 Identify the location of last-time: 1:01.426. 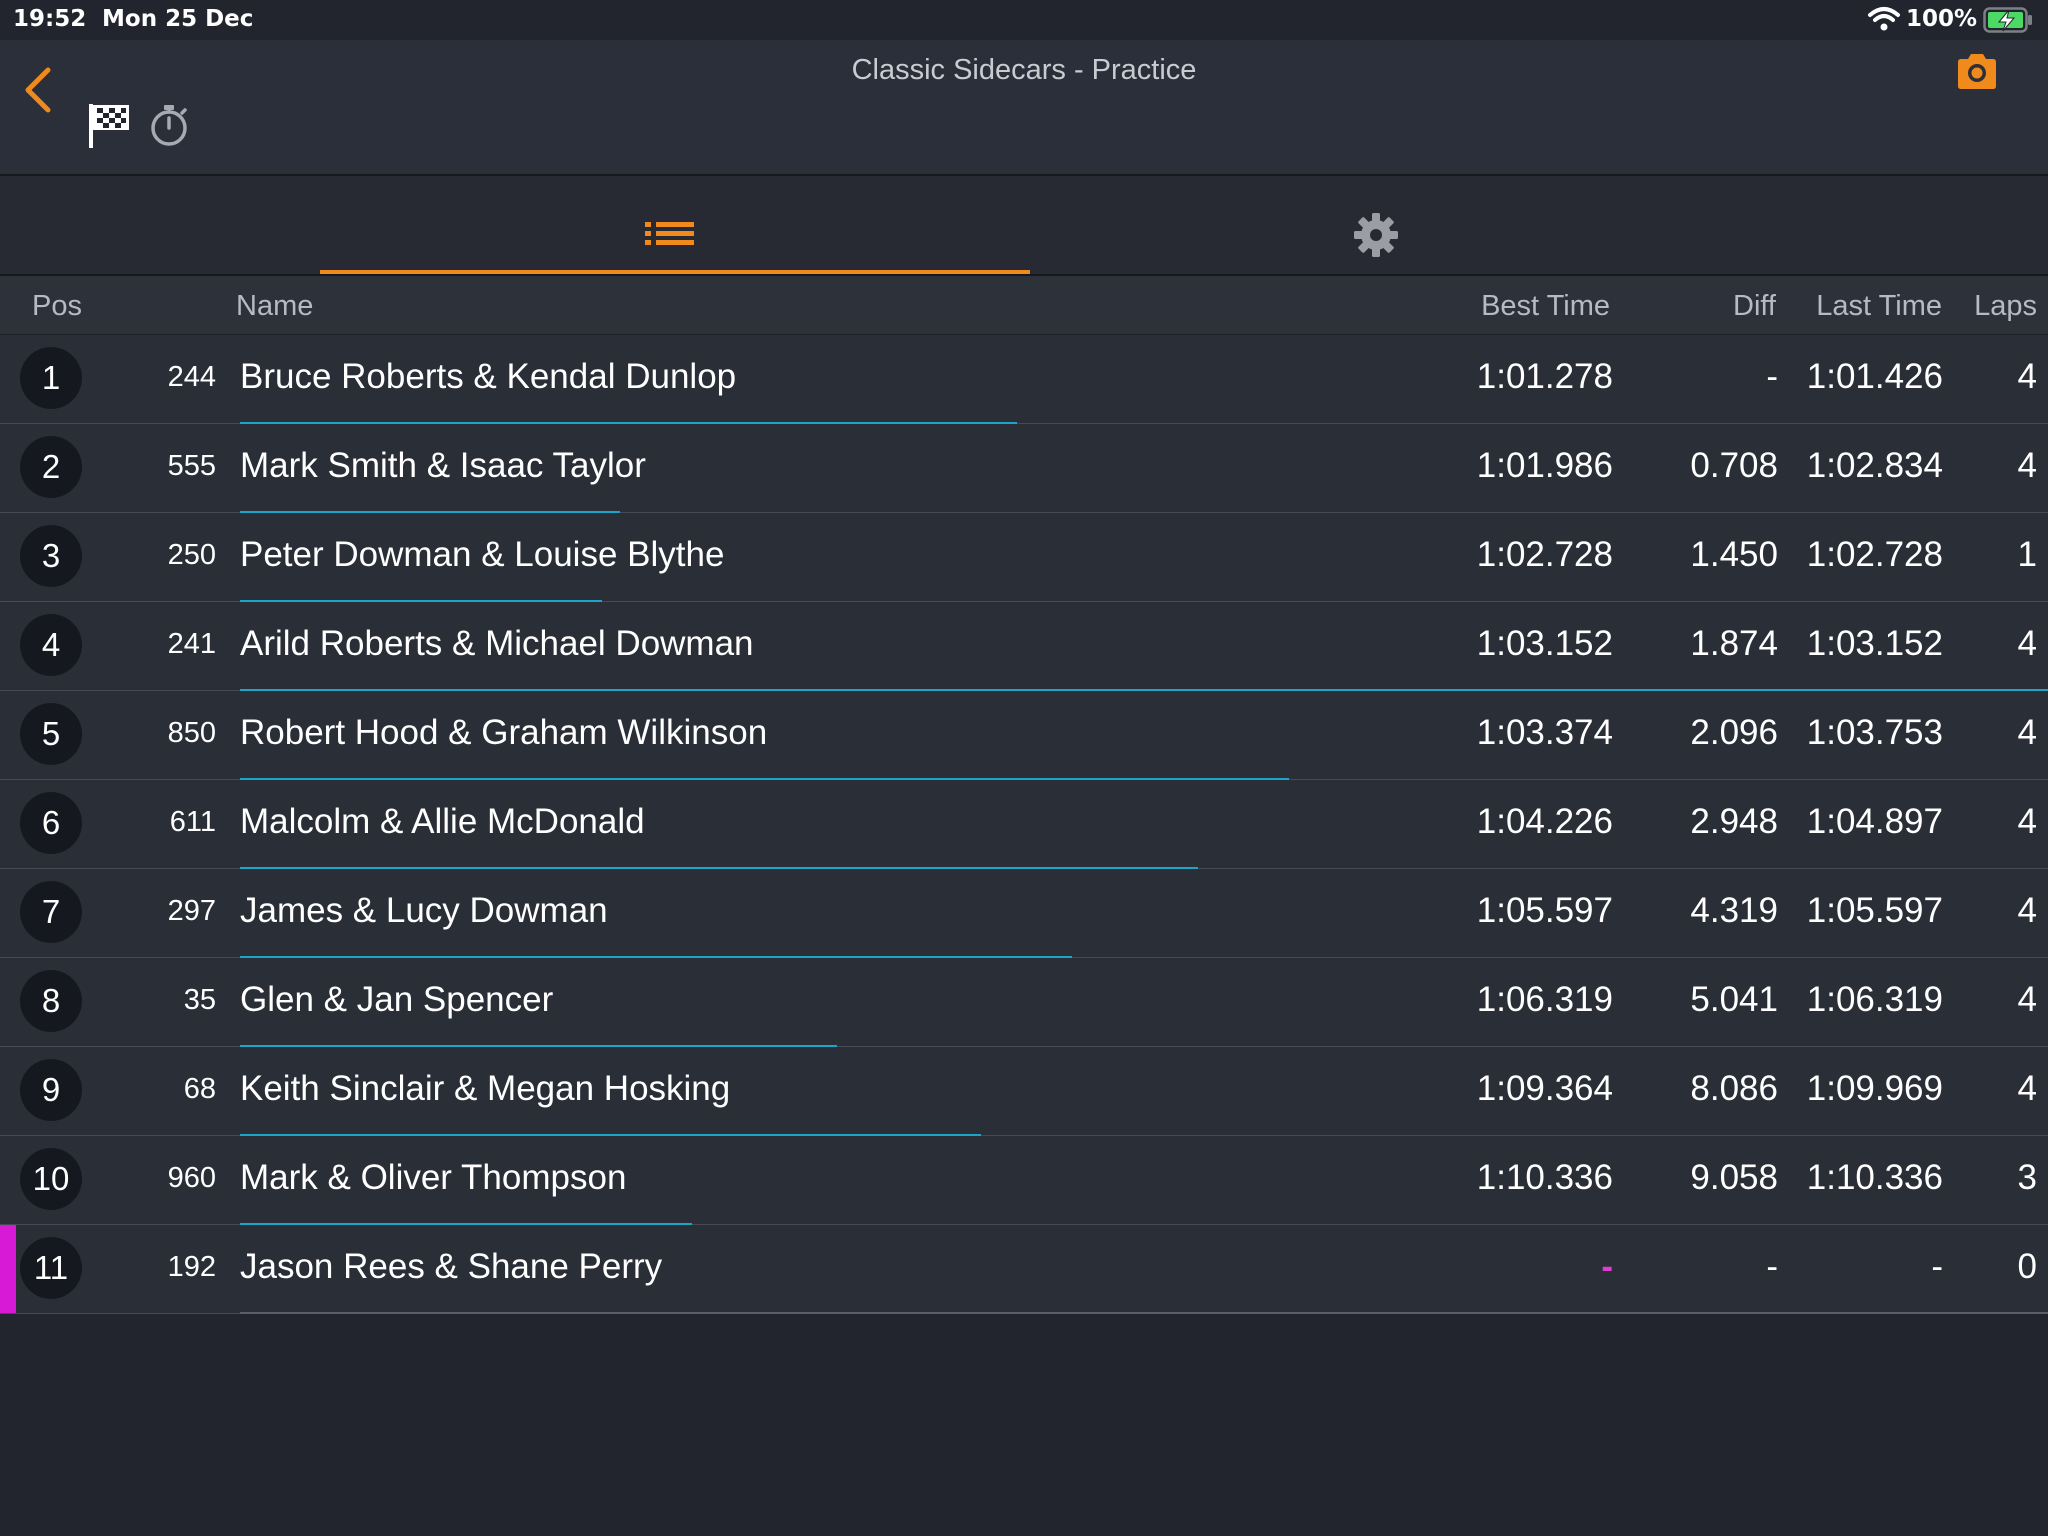
(1874, 376).